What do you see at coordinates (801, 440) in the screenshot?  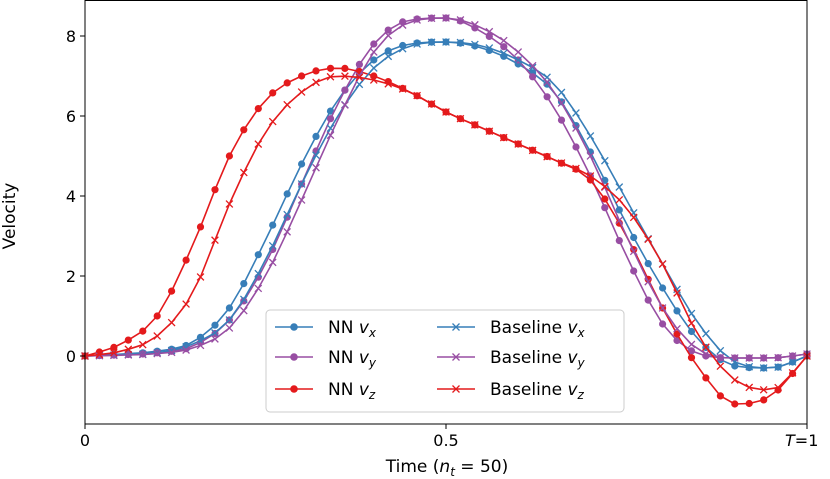 I see `x-tick-label: T=1` at bounding box center [801, 440].